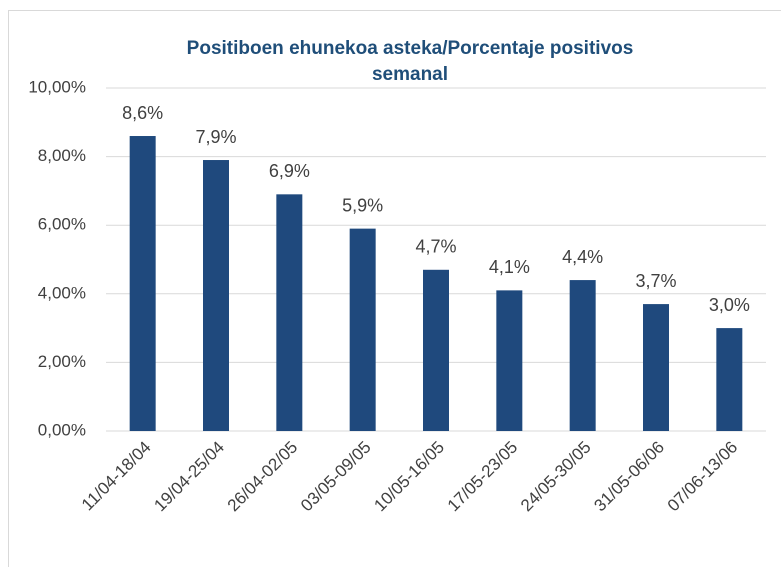  I want to click on value-label: 7,9%, so click(215, 137).